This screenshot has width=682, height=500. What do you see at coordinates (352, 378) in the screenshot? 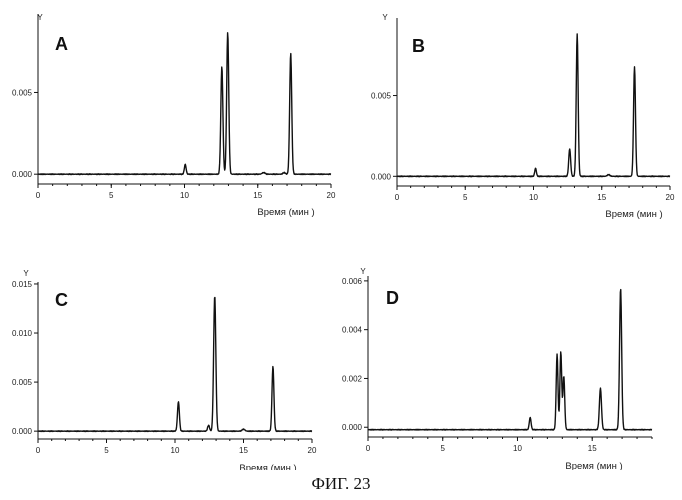
I see `y-tick-label: 0.002` at bounding box center [352, 378].